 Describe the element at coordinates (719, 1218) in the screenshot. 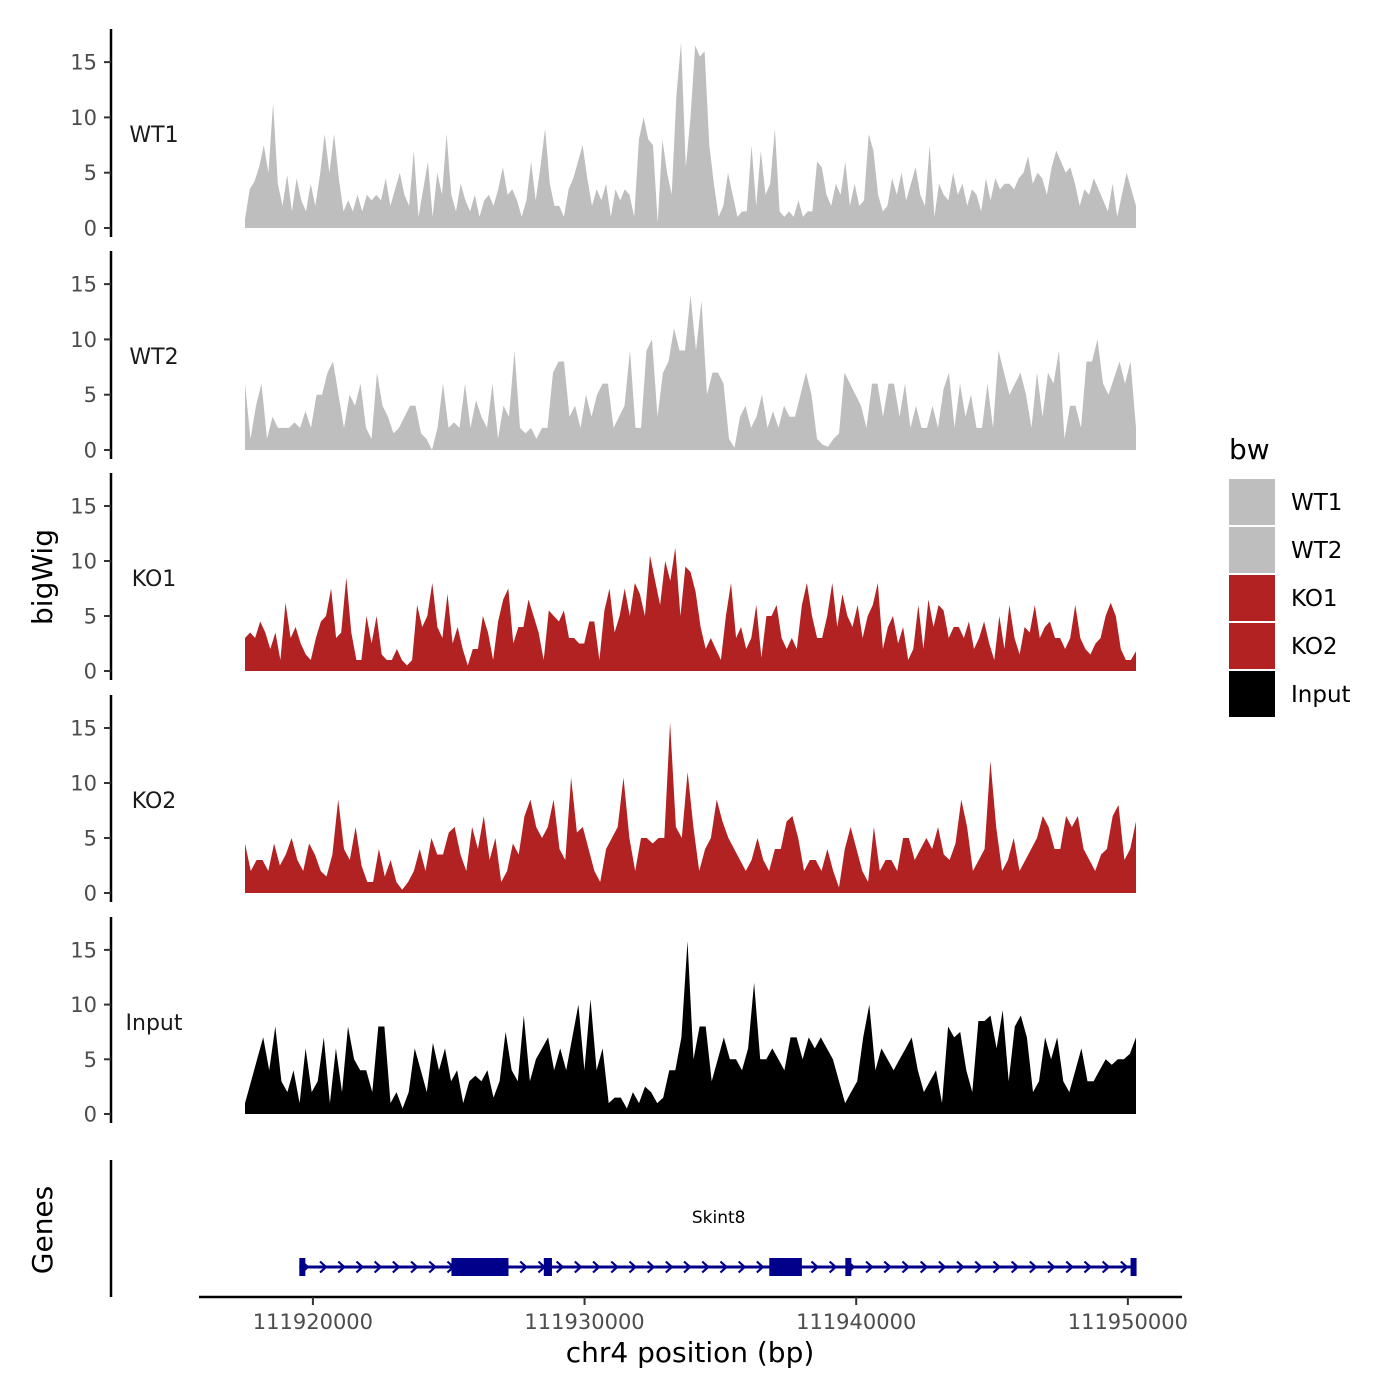

I see `gene-label: Skint8` at that location.